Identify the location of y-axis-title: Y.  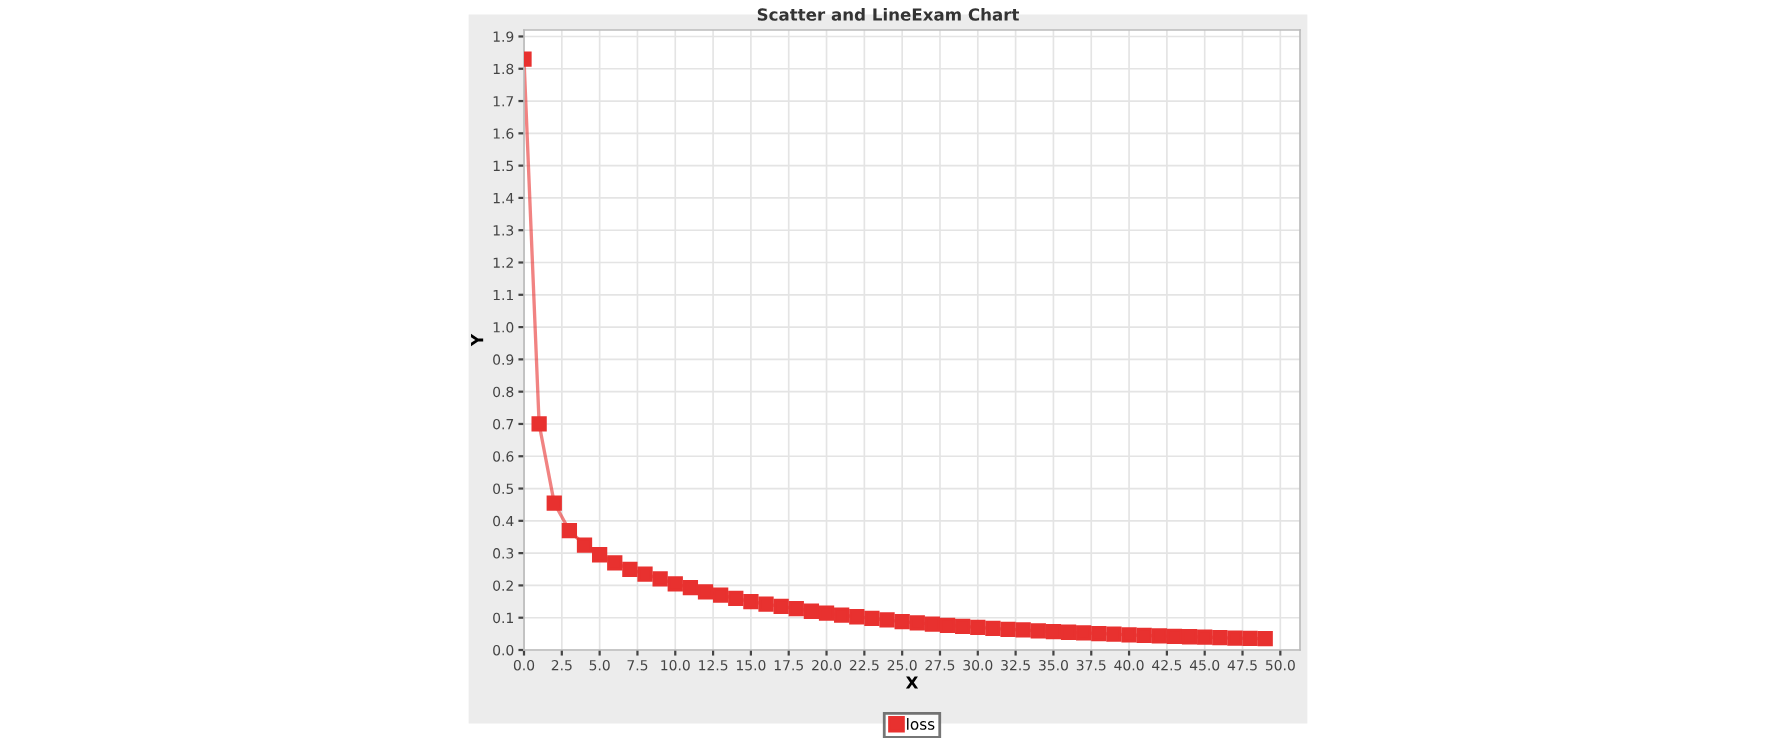
(477, 340).